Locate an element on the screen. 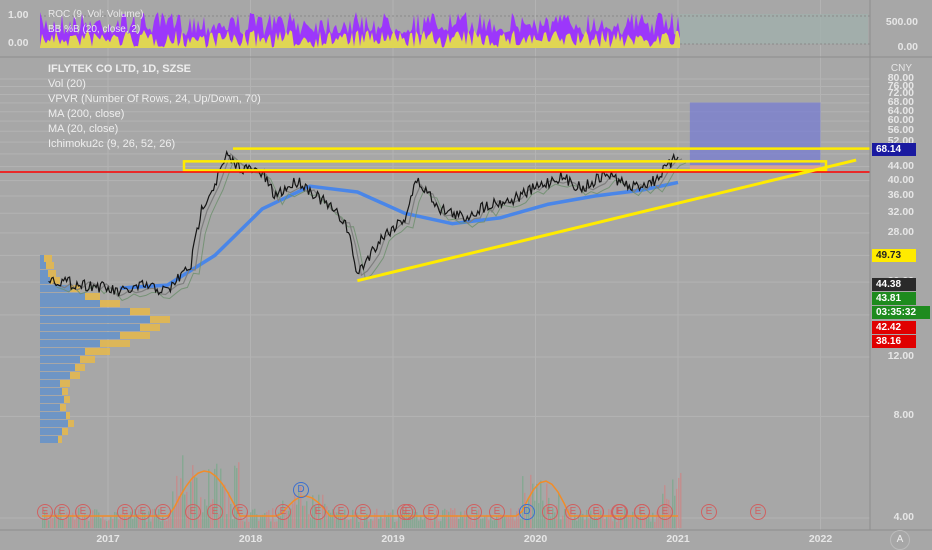  indicator-vpvr: VPVR (Number Of Rows, 24, Up/Down, 70) is located at coordinates (154, 99).